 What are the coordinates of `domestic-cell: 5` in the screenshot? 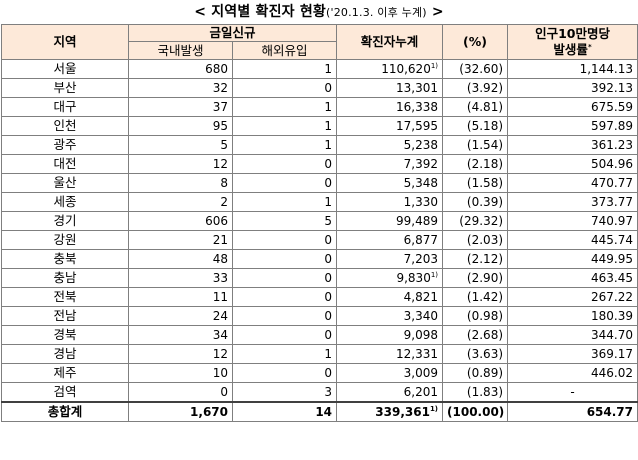 It's located at (180, 145).